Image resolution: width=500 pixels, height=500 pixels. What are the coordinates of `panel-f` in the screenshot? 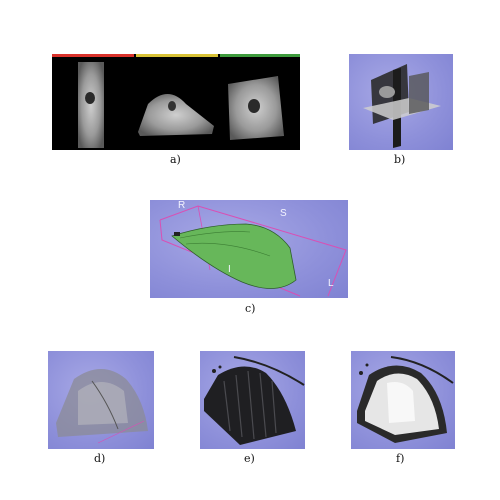 It's located at (403, 400).